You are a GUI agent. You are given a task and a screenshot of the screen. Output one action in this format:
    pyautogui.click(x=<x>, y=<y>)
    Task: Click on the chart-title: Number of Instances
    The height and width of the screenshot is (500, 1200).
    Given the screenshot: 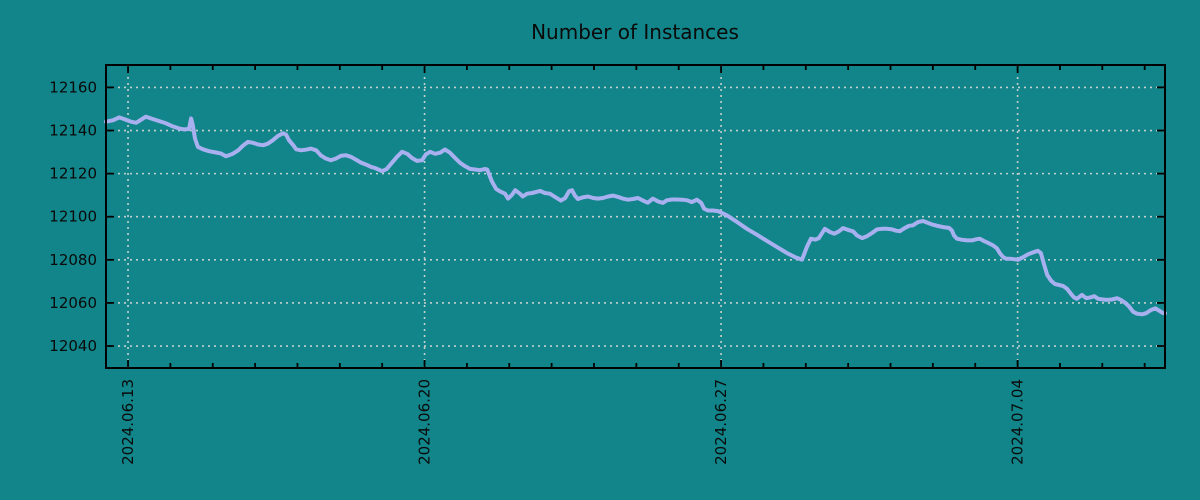 What is the action you would take?
    pyautogui.click(x=635, y=32)
    